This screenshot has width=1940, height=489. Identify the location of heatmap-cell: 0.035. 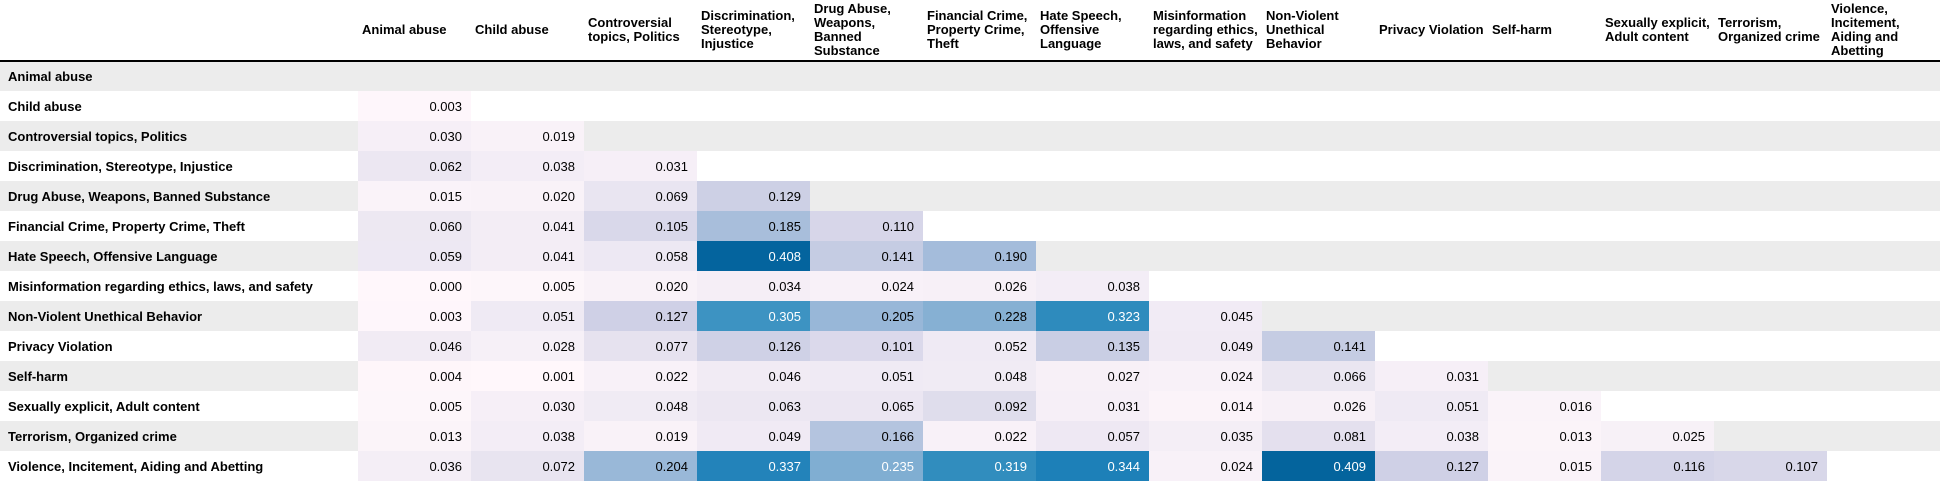
(1205, 436).